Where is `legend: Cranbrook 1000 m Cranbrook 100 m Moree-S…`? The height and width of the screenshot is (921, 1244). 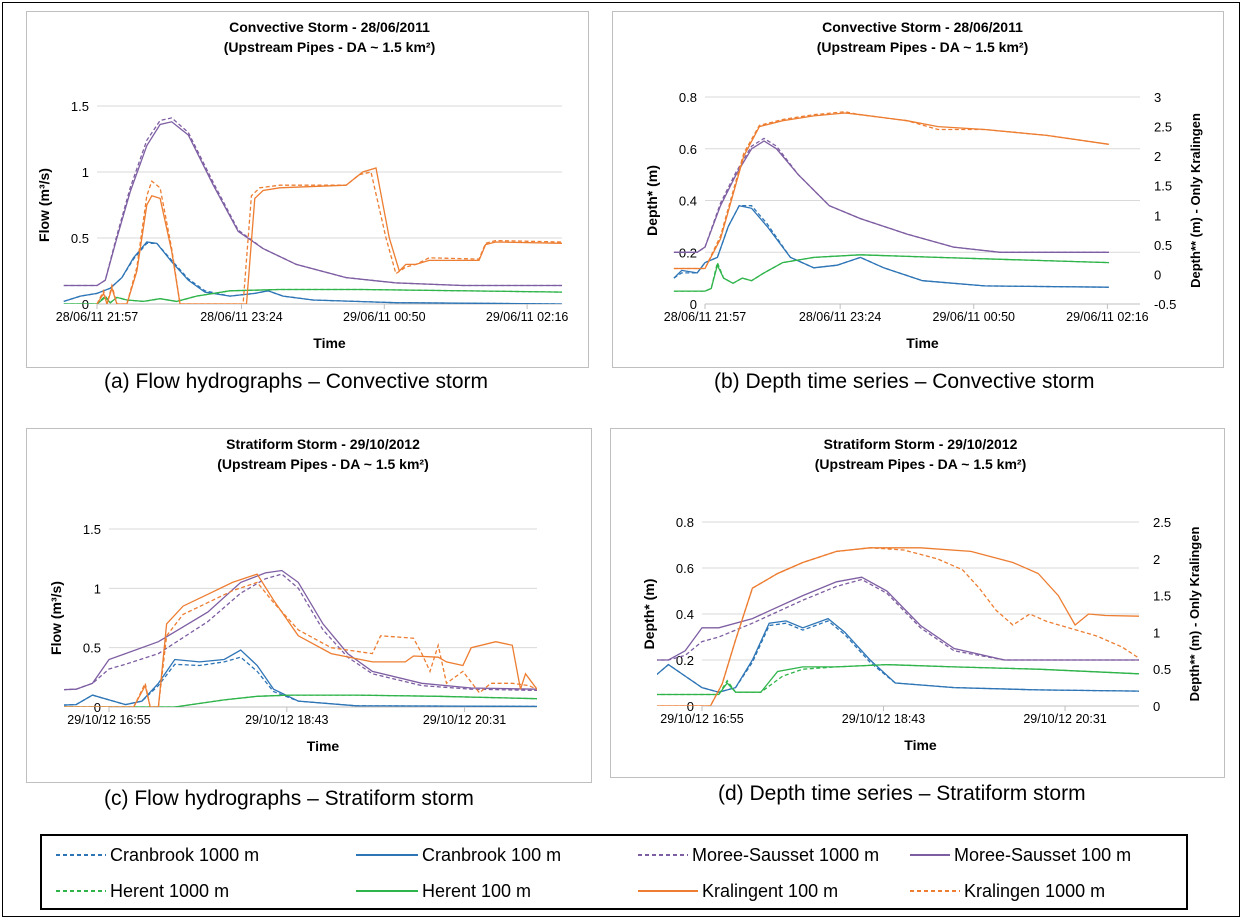
legend: Cranbrook 1000 m Cranbrook 100 m Moree-S… is located at coordinates (614, 872).